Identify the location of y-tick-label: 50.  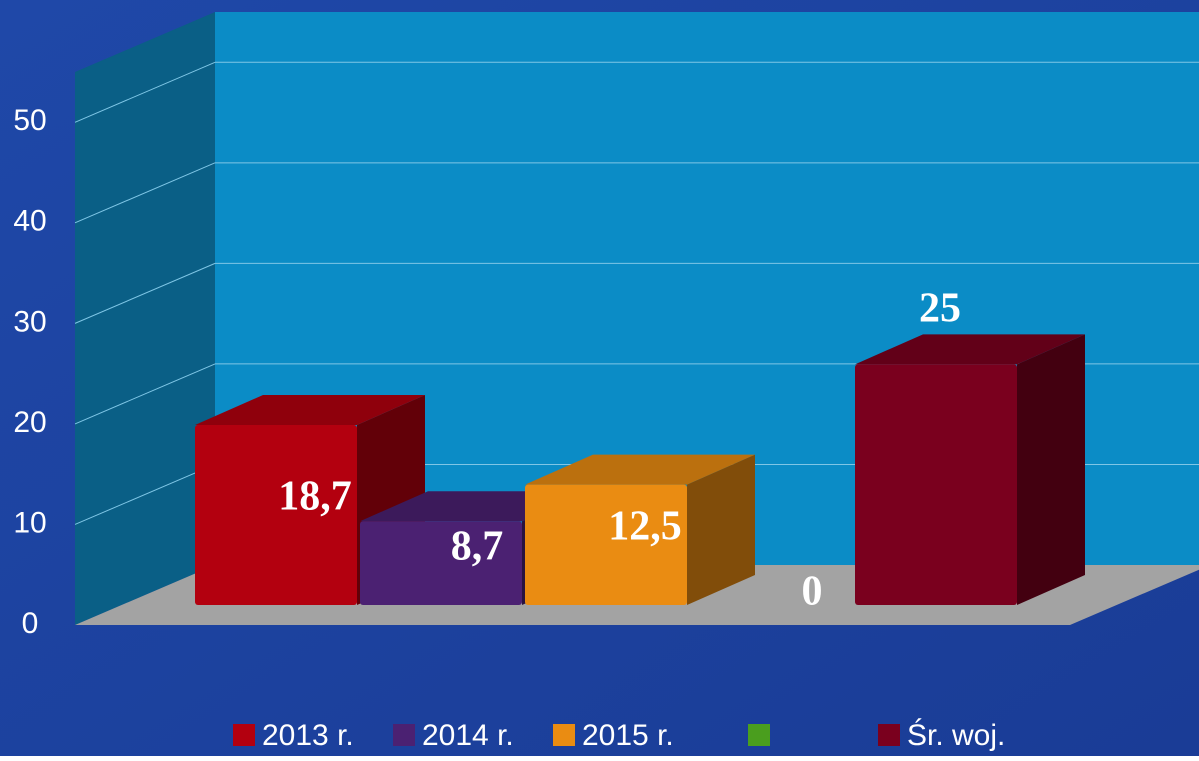
(29, 120).